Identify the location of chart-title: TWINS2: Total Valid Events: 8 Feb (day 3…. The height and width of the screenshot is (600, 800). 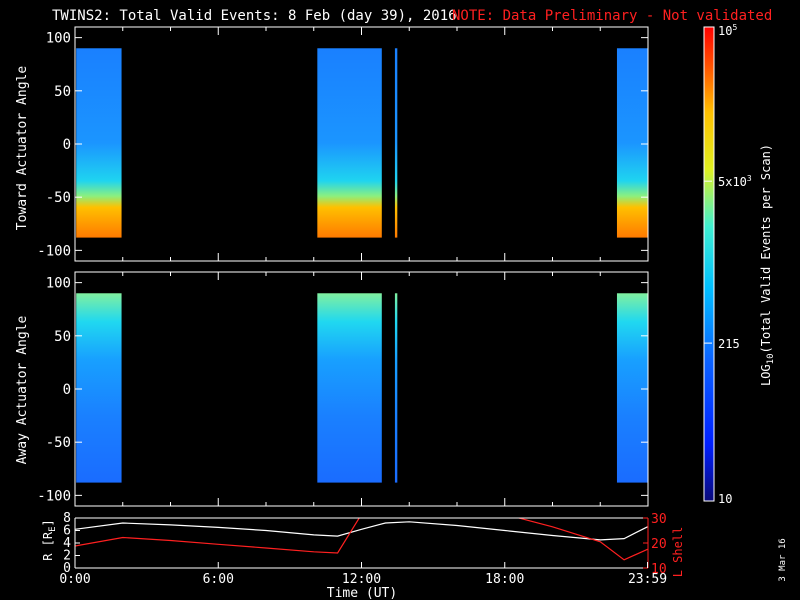
(254, 16).